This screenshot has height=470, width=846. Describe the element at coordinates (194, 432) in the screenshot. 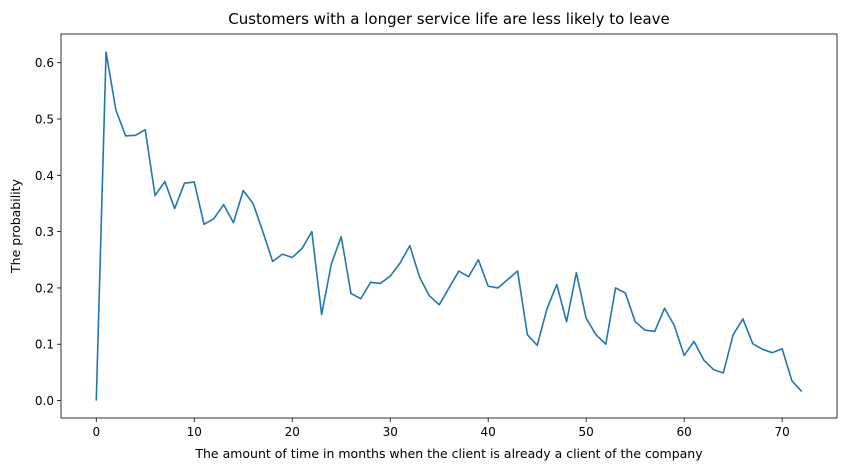

I see `x-tick-label: 10` at that location.